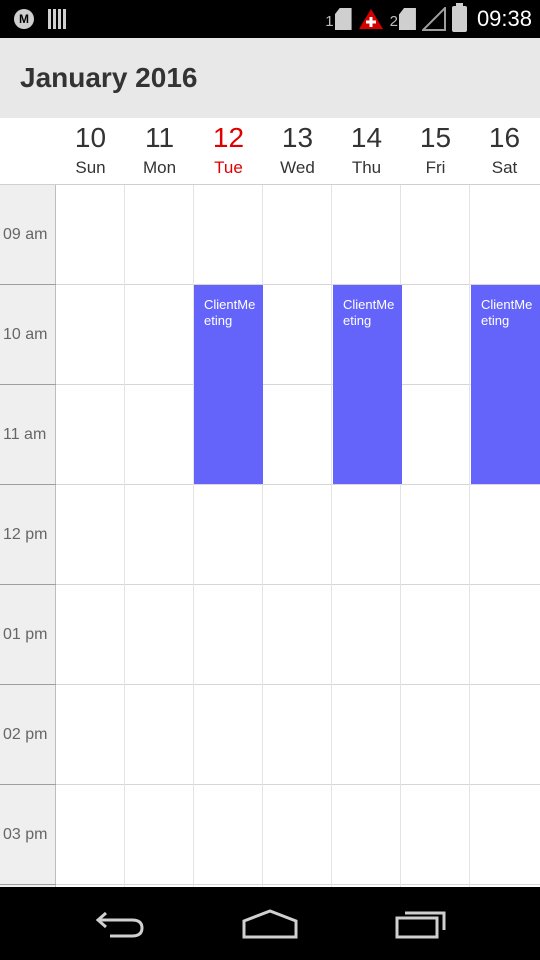  Describe the element at coordinates (270, 19) in the screenshot. I see `status-bar: M 1 2 09:38` at that location.